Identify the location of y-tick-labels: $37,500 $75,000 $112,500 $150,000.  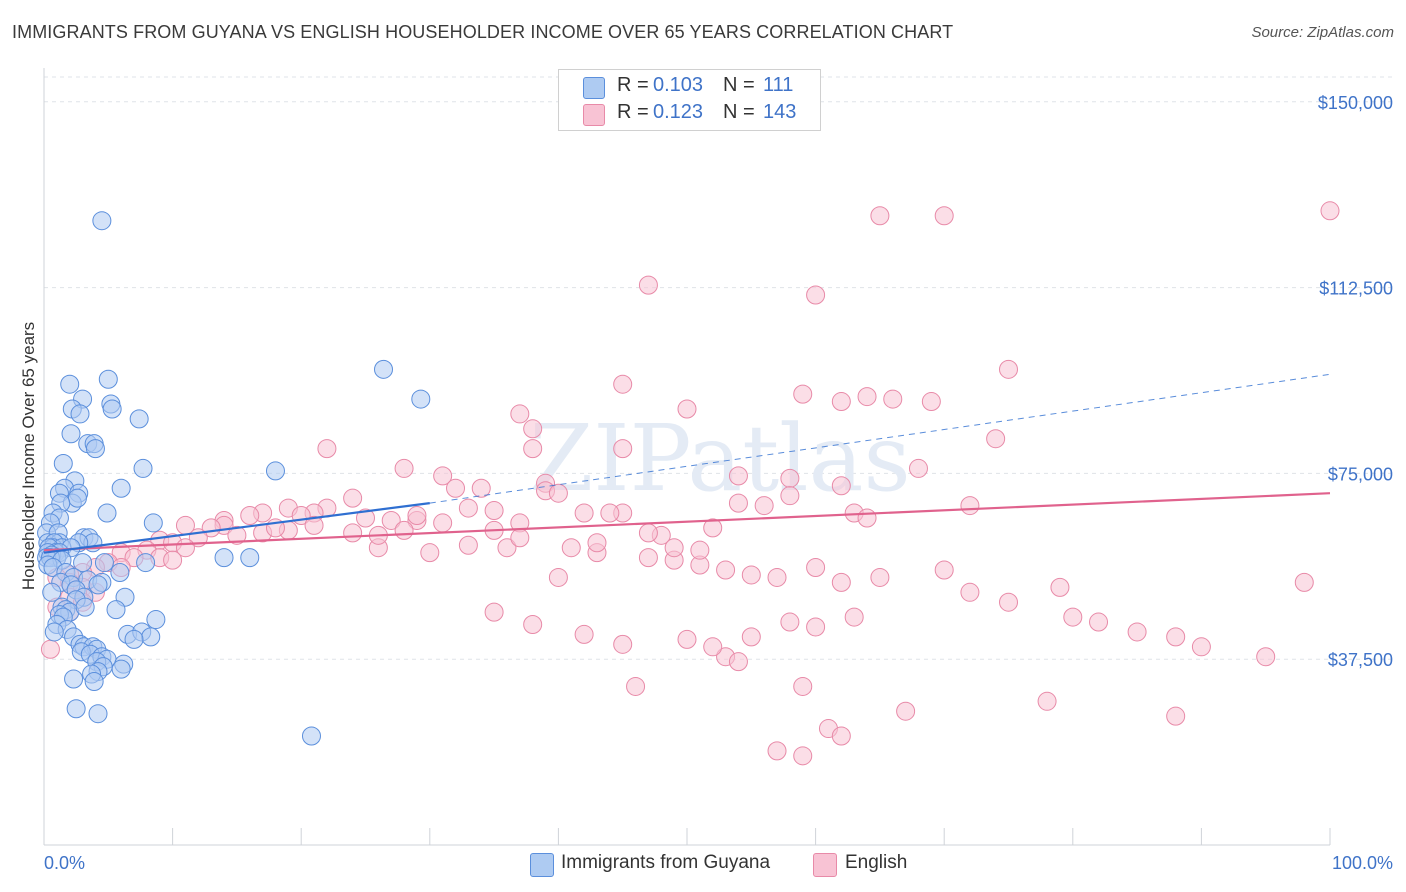
(1355, 381).